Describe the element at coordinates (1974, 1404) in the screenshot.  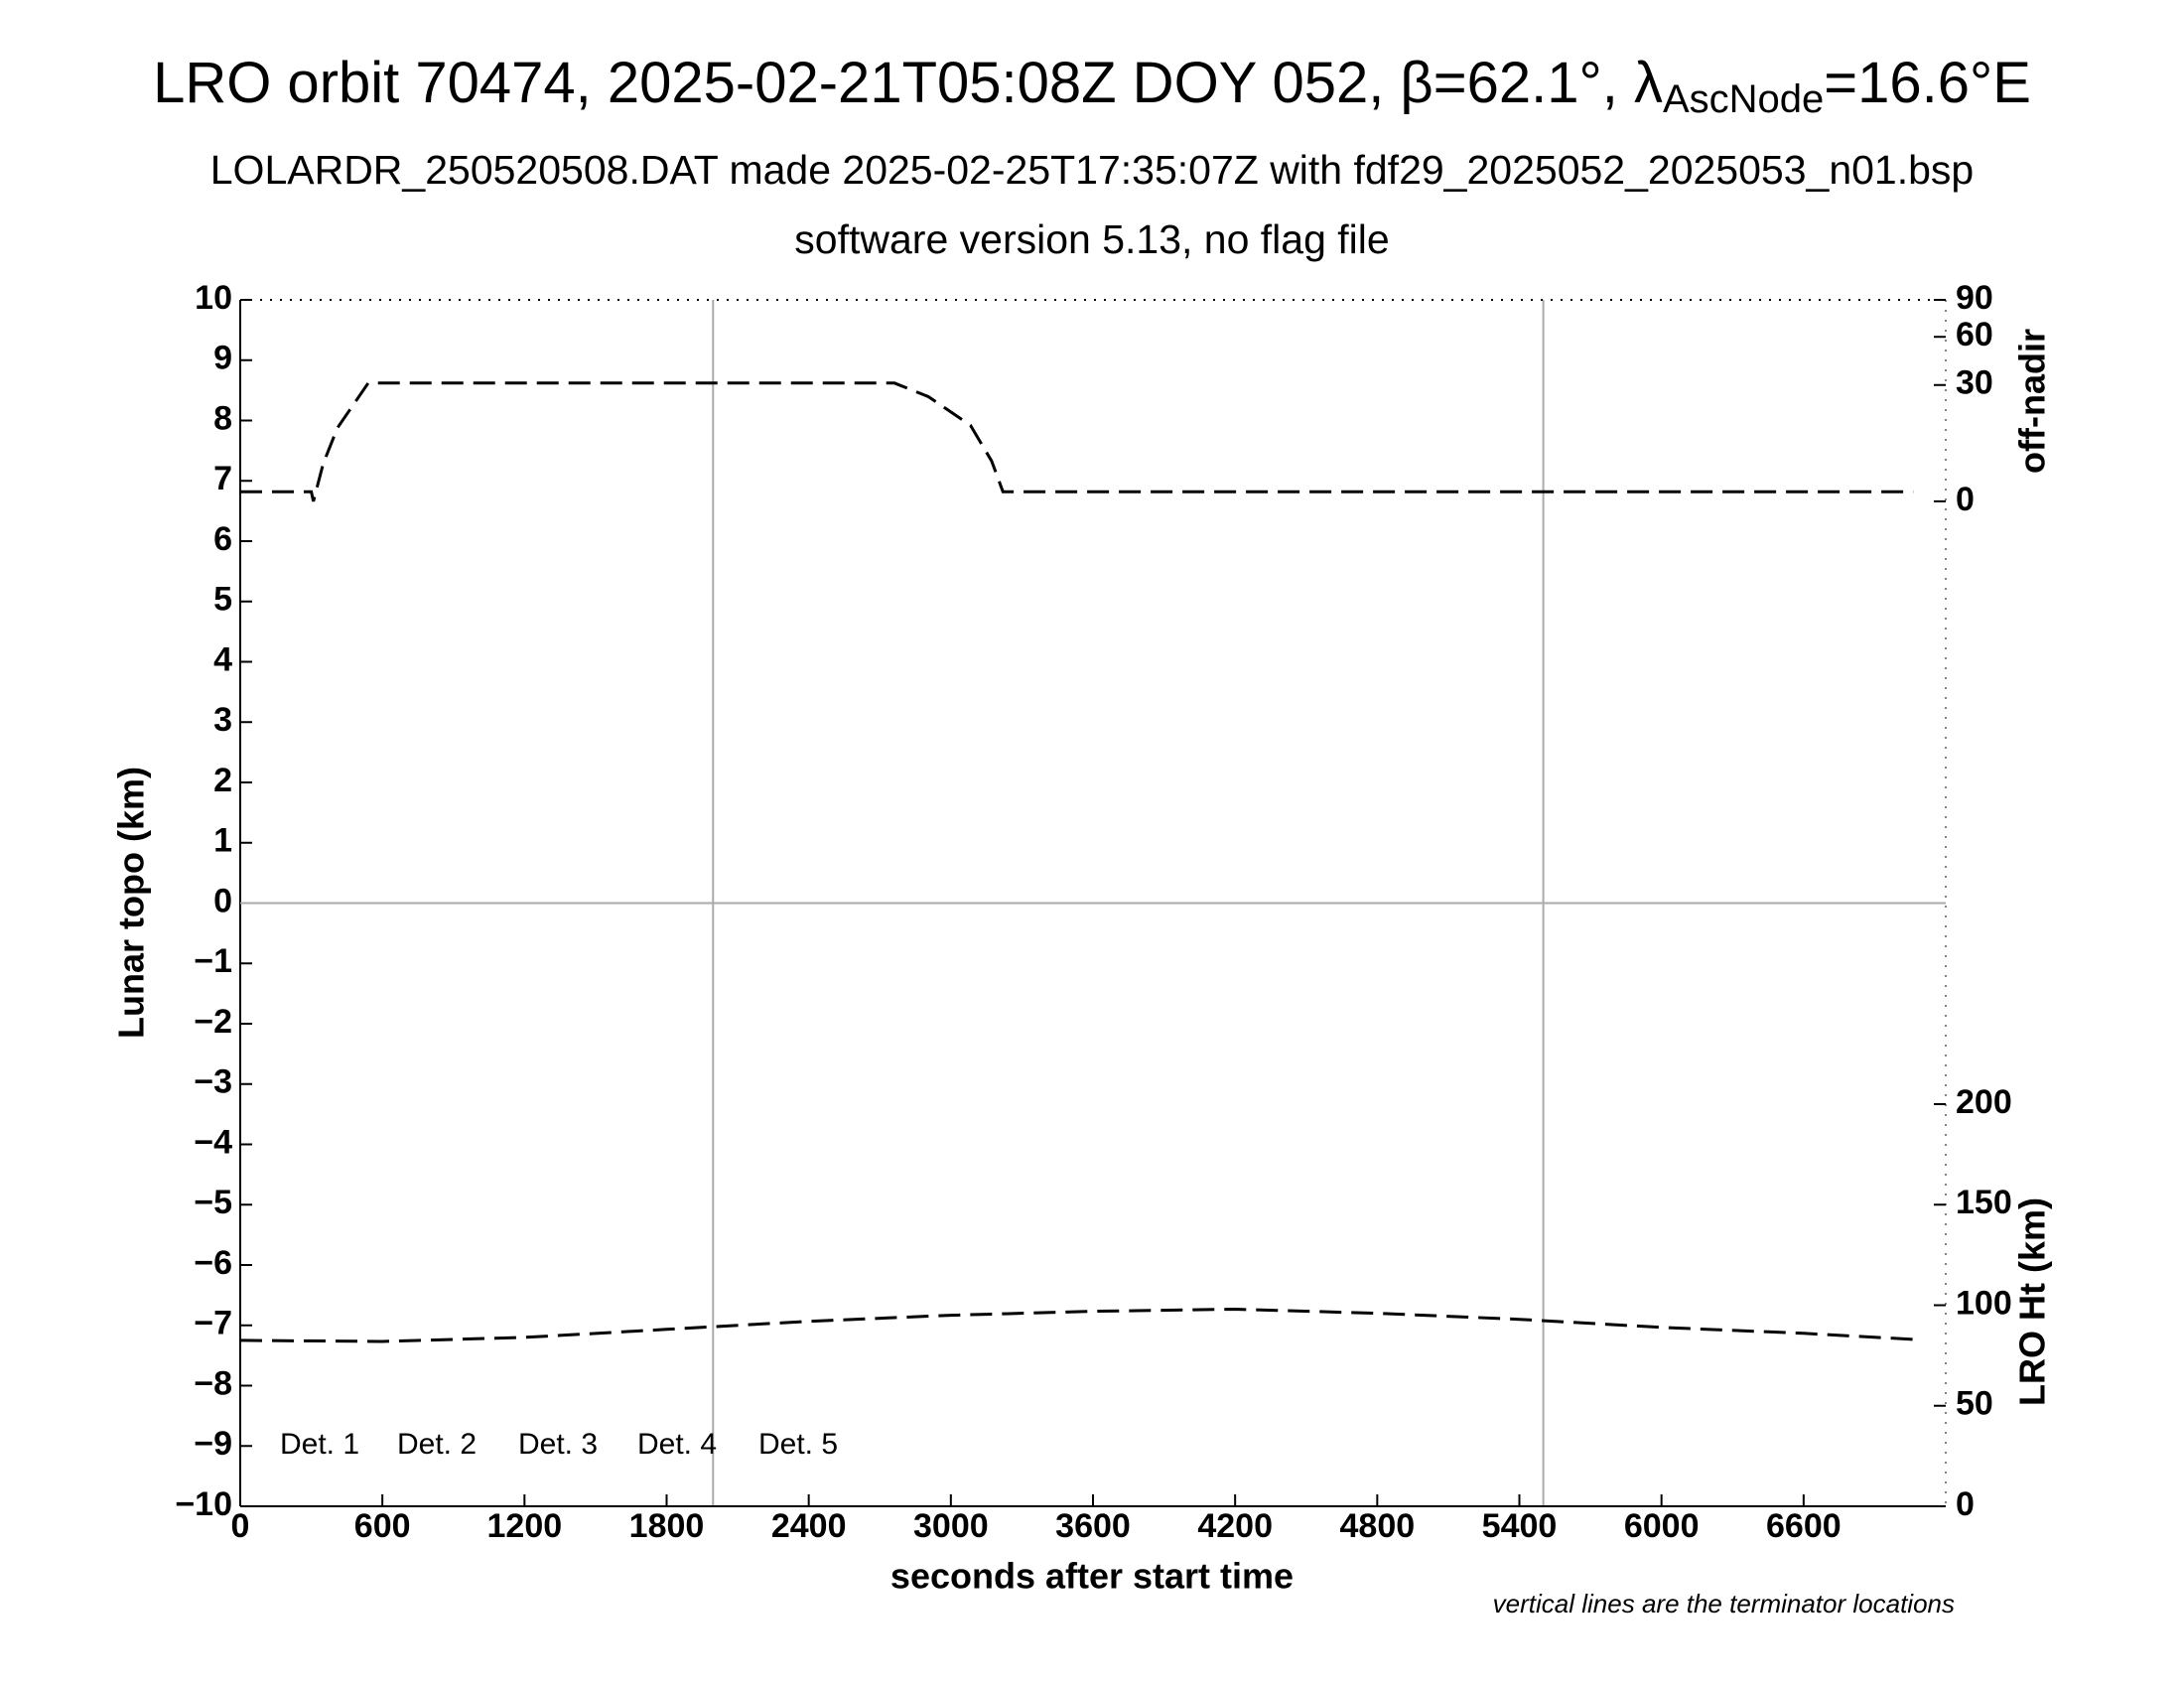
I see `y3-tick-label: 50` at that location.